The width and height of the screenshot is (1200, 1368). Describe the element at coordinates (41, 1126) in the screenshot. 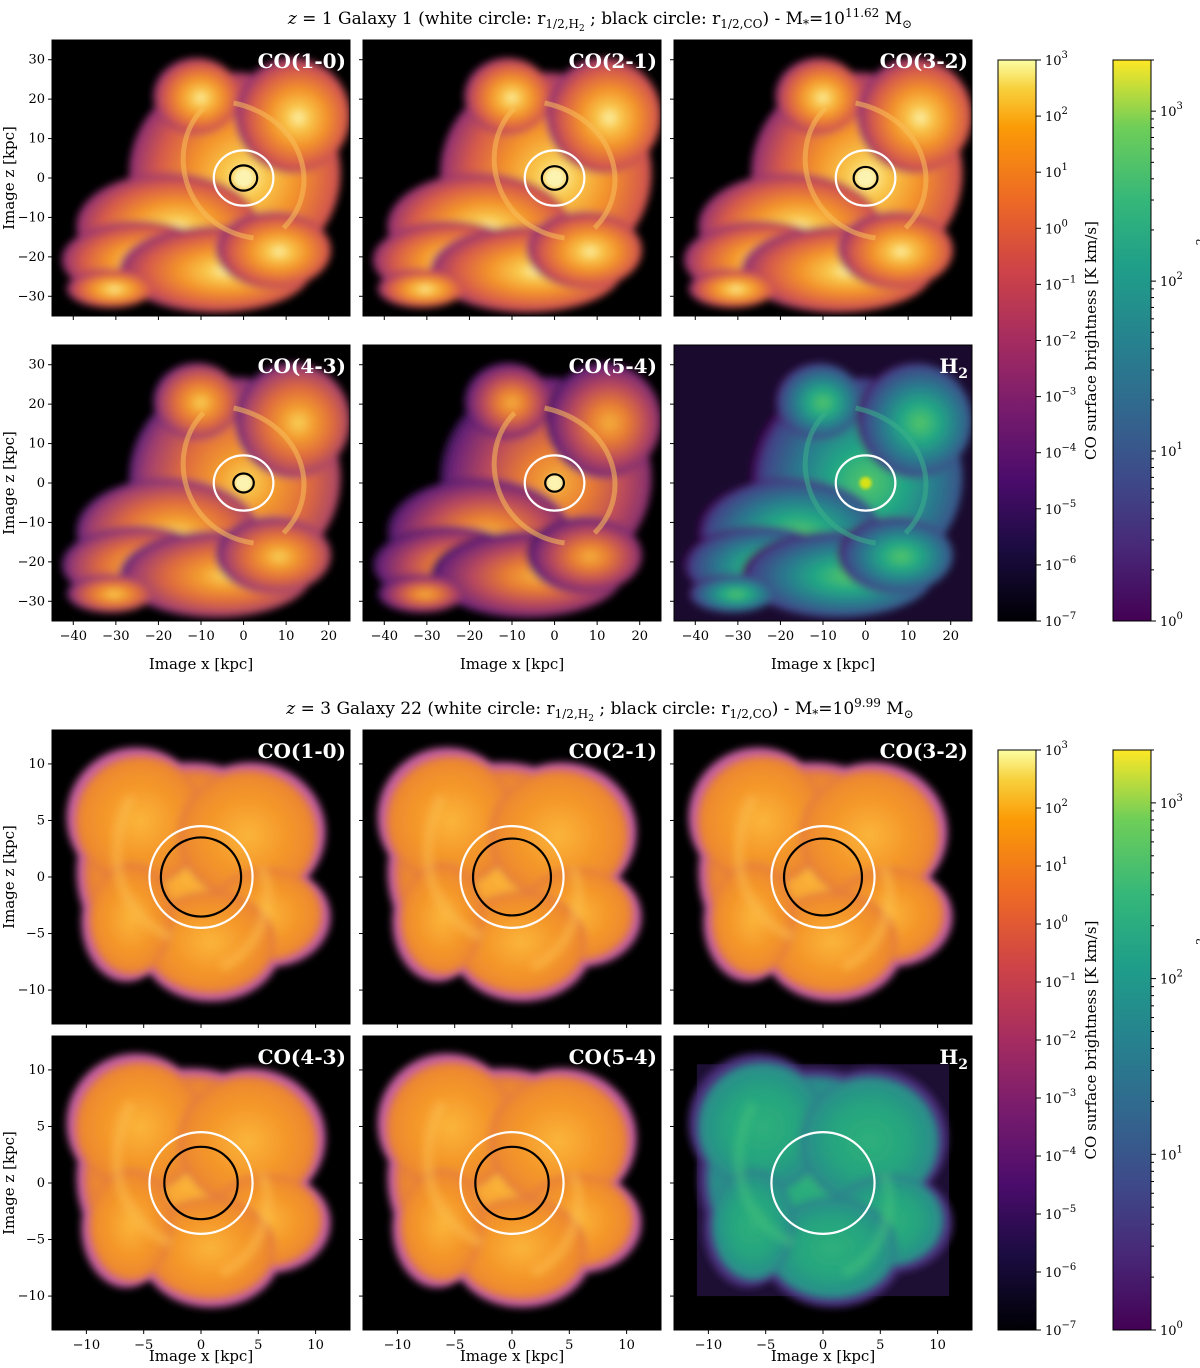

I see `y-tick-label: 5` at that location.